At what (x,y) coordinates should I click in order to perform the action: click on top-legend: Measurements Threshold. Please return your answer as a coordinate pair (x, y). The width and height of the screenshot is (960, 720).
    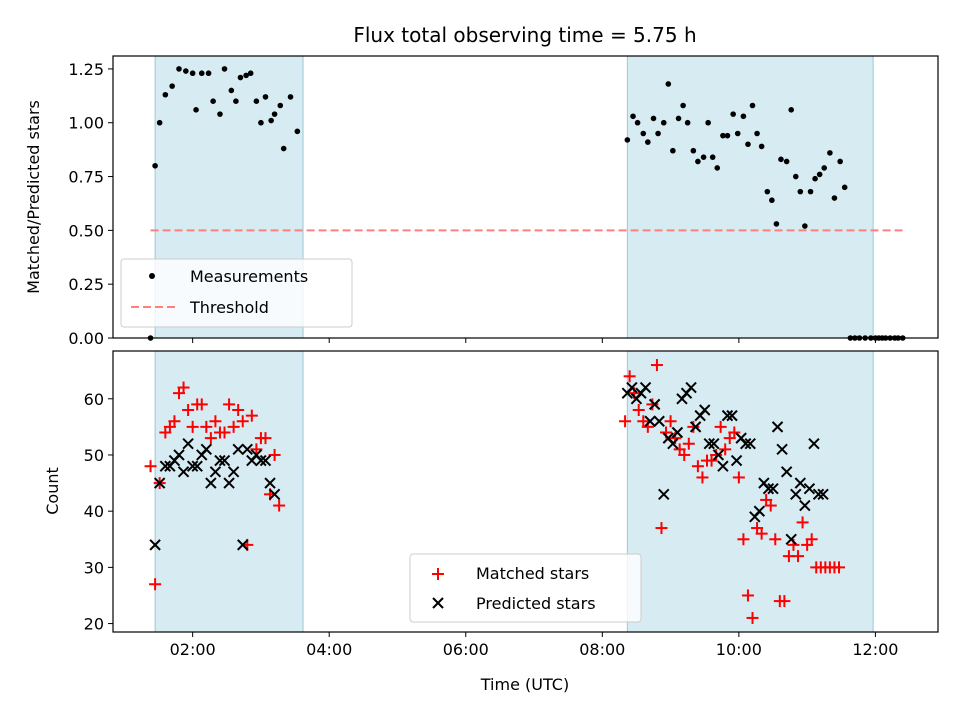
    Looking at the image, I should click on (236, 293).